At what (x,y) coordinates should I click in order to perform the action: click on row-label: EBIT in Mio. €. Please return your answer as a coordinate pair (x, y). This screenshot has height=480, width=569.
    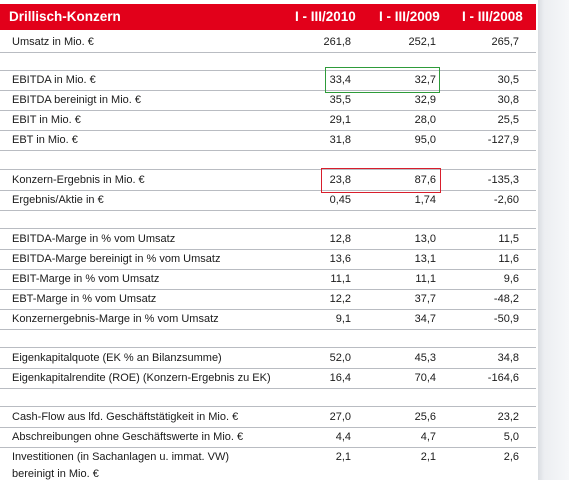
    Looking at the image, I should click on (46, 120).